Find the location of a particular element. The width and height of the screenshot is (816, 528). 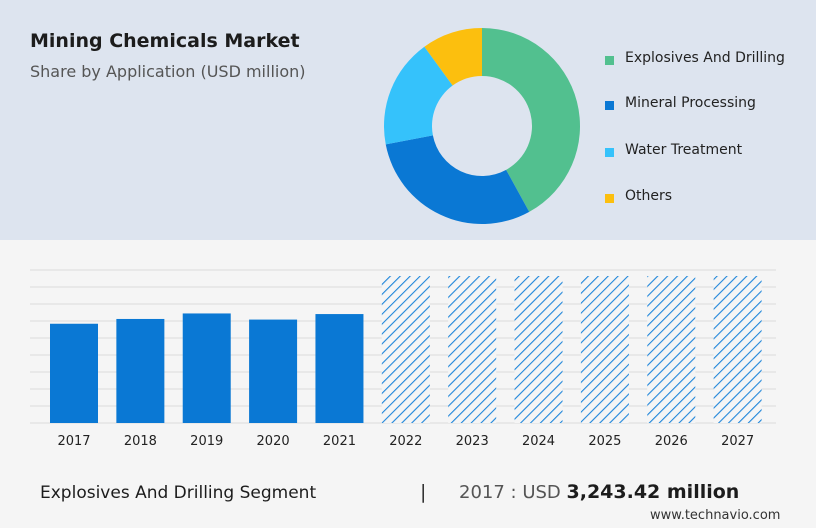

legend-label: Explosives And Drilling is located at coordinates (705, 58).